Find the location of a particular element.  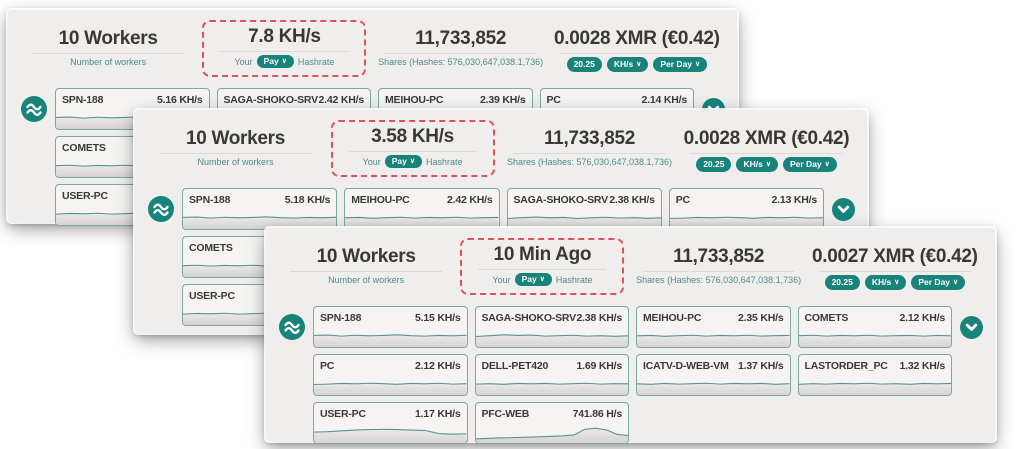

worker-card: ICATV-D-WEB-VM 1.37 KH/s is located at coordinates (713, 375).